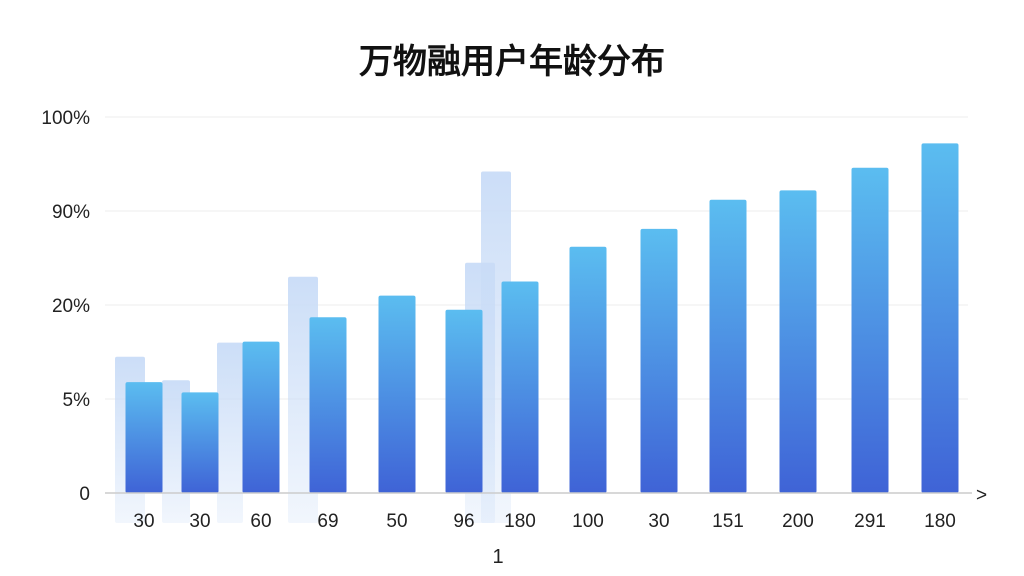 This screenshot has width=1024, height=576. What do you see at coordinates (77, 400) in the screenshot?
I see `y-tick-label: 5%` at bounding box center [77, 400].